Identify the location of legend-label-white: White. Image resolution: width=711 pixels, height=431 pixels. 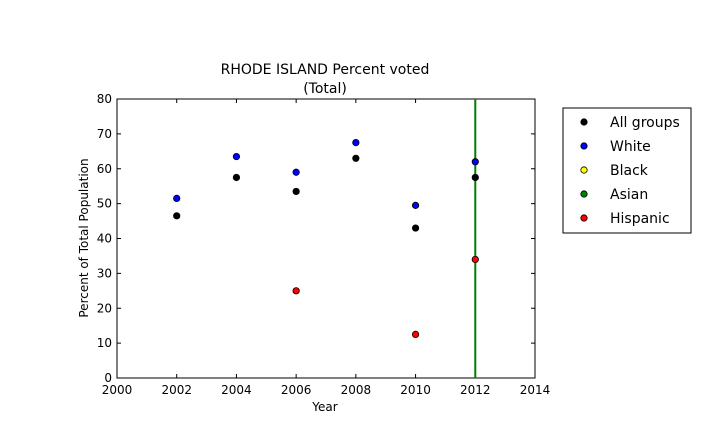
(630, 147).